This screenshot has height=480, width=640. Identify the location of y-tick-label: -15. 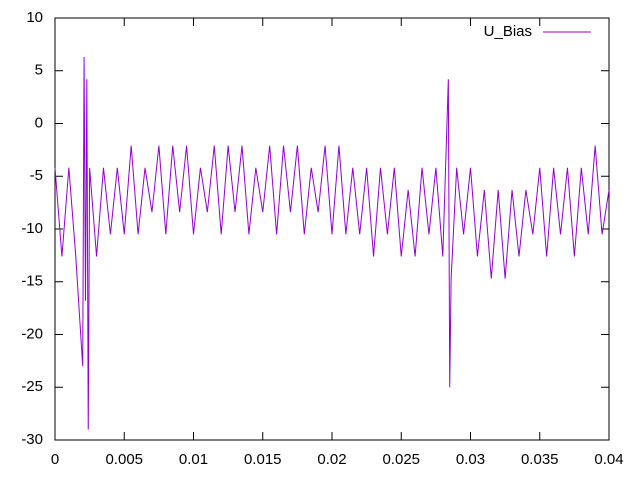
(32, 281).